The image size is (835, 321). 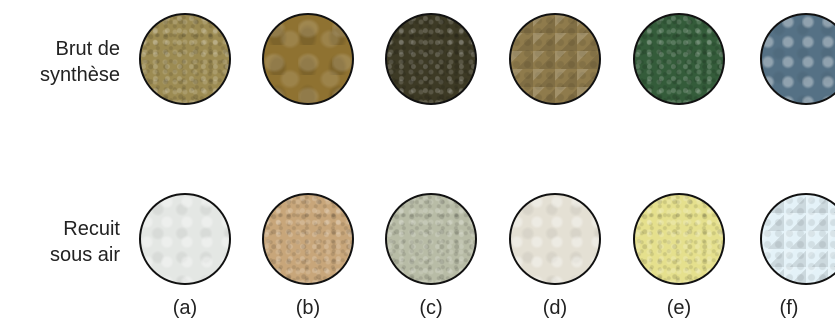 I want to click on sample-label-b: (b), so click(x=308, y=308).